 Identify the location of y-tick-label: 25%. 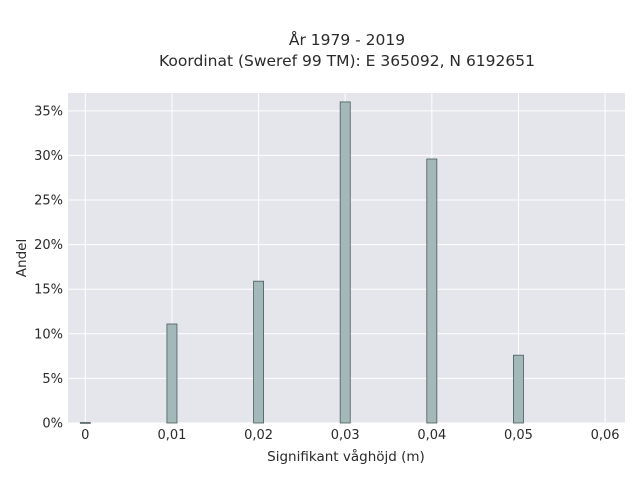
(48, 201).